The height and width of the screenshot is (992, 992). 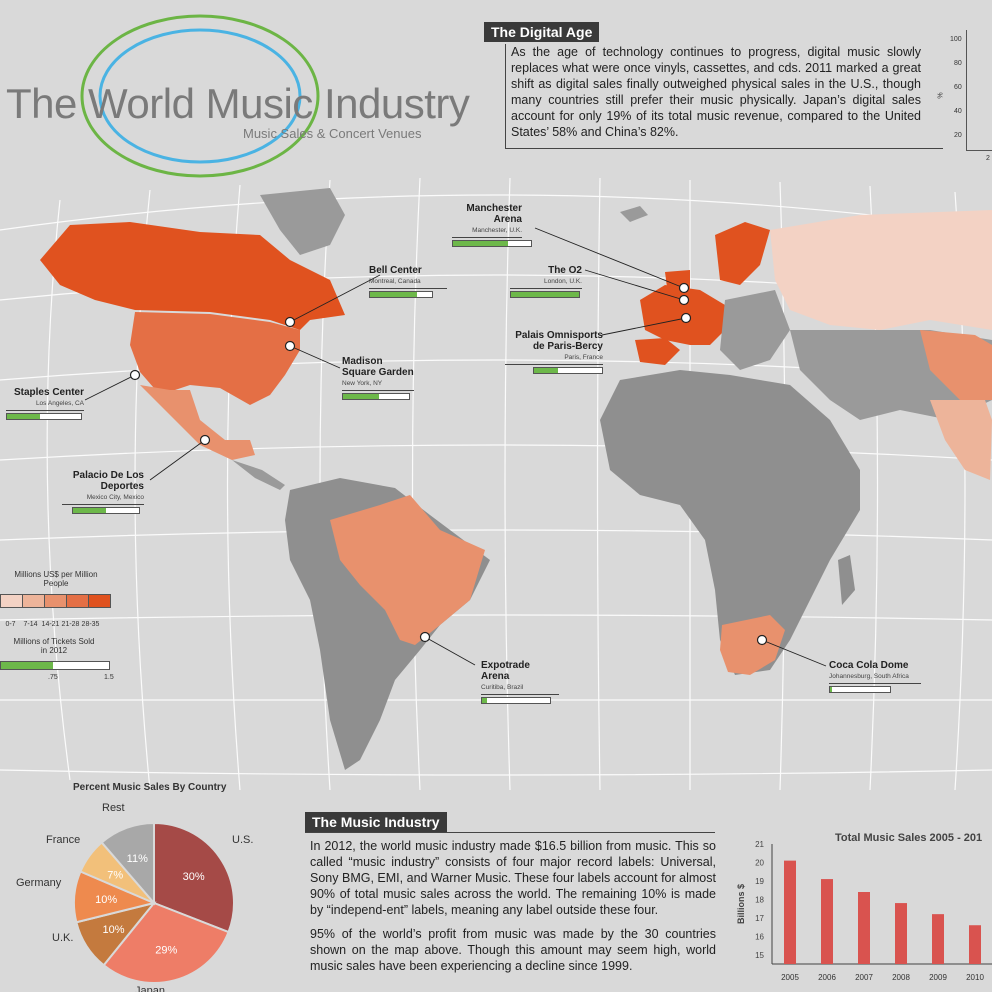 What do you see at coordinates (559, 341) in the screenshot?
I see `venue-name: Palais Omnisports de Paris-Bercy` at bounding box center [559, 341].